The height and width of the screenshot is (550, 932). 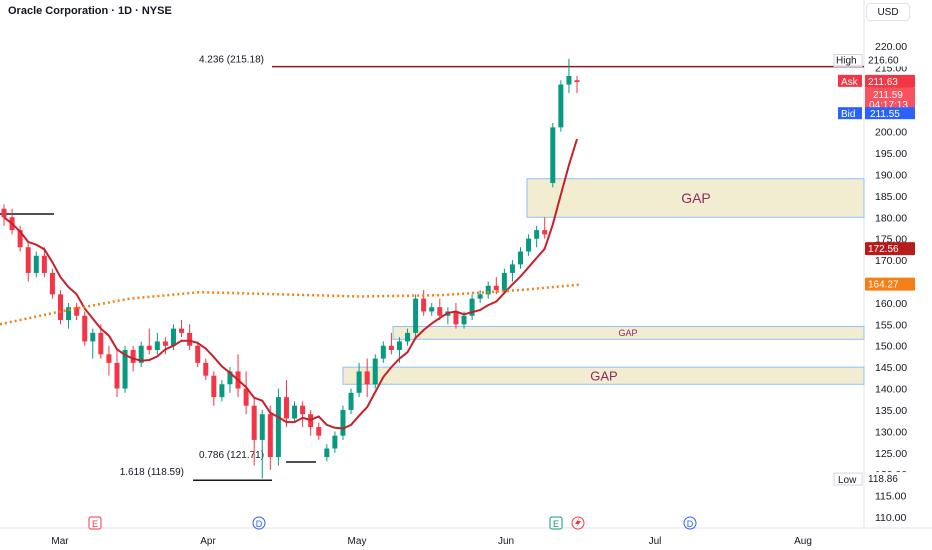 What do you see at coordinates (888, 95) in the screenshot?
I see `last-price: 211.59` at bounding box center [888, 95].